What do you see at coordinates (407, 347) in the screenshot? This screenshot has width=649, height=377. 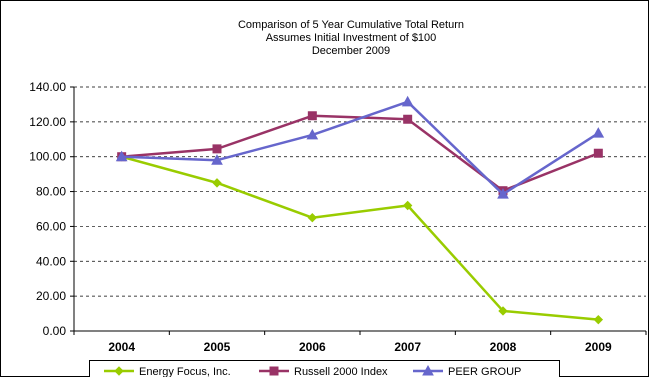 I see `x-tick-label: 2007` at bounding box center [407, 347].